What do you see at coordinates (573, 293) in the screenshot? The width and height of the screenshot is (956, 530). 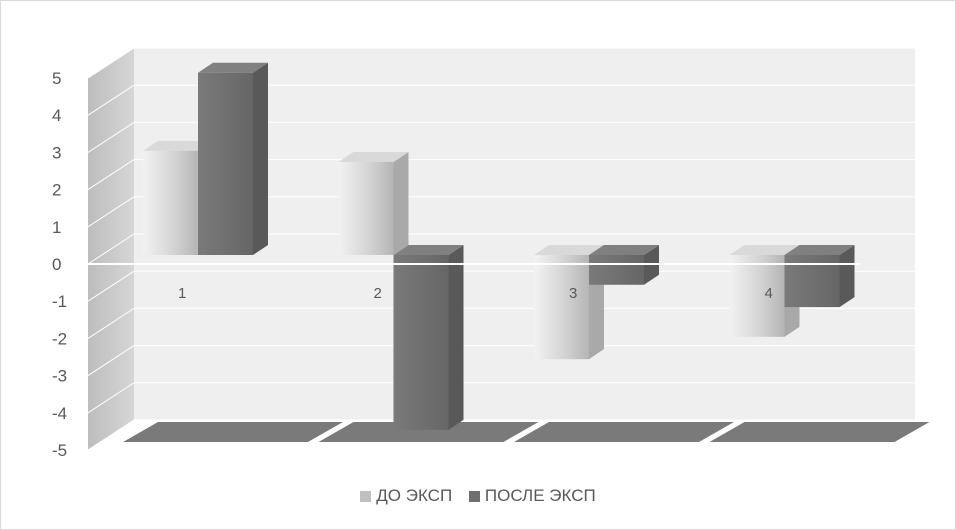 I see `x-tick-label: 3` at bounding box center [573, 293].